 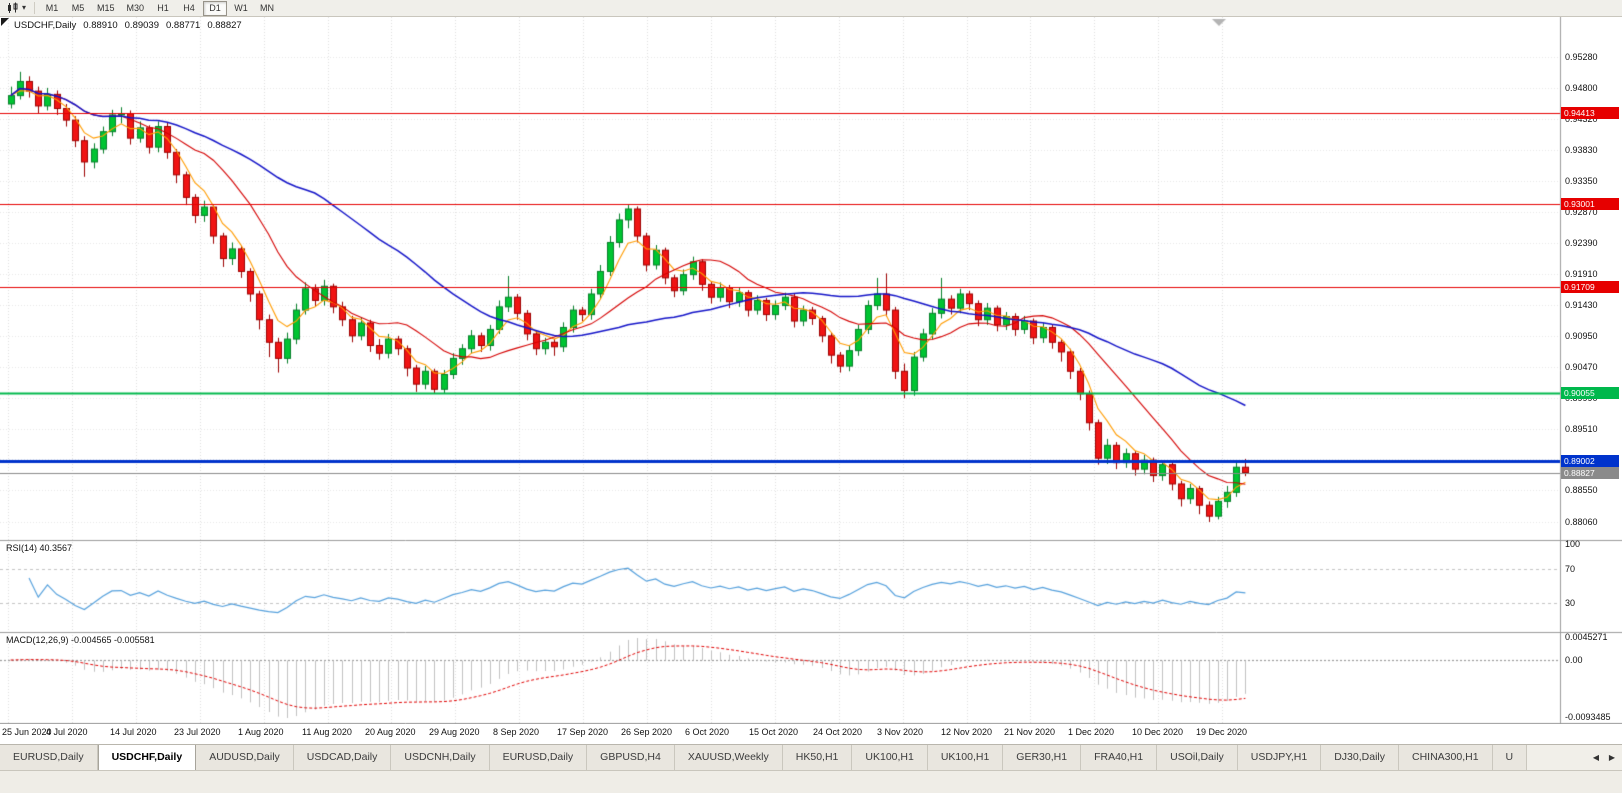 I want to click on date-axis-label: 15 Oct 2020, so click(x=774, y=732).